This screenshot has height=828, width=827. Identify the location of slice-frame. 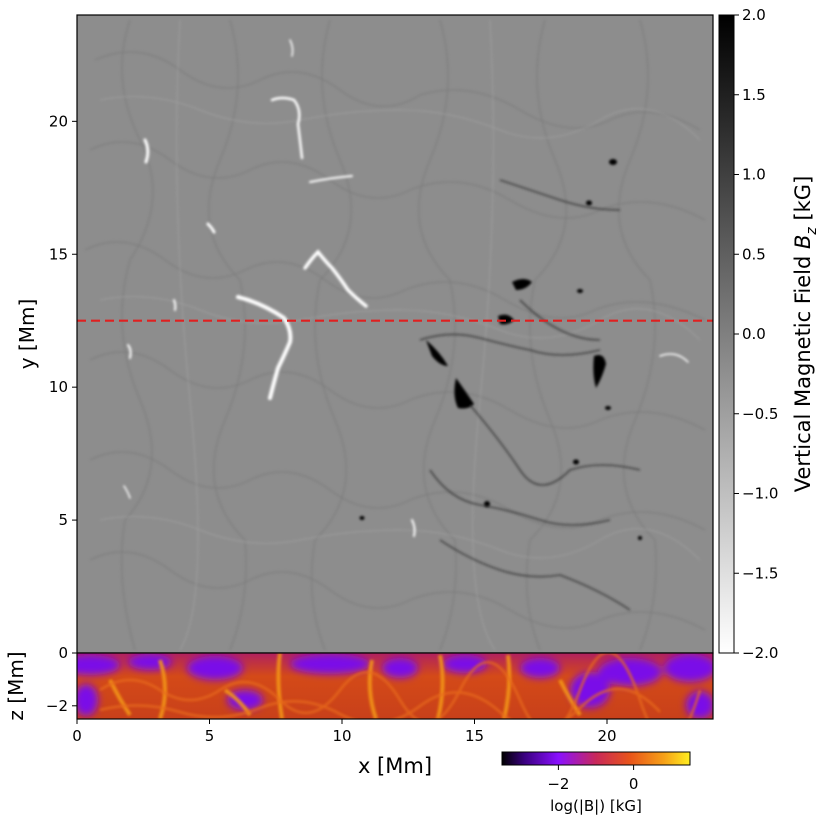
(395, 686).